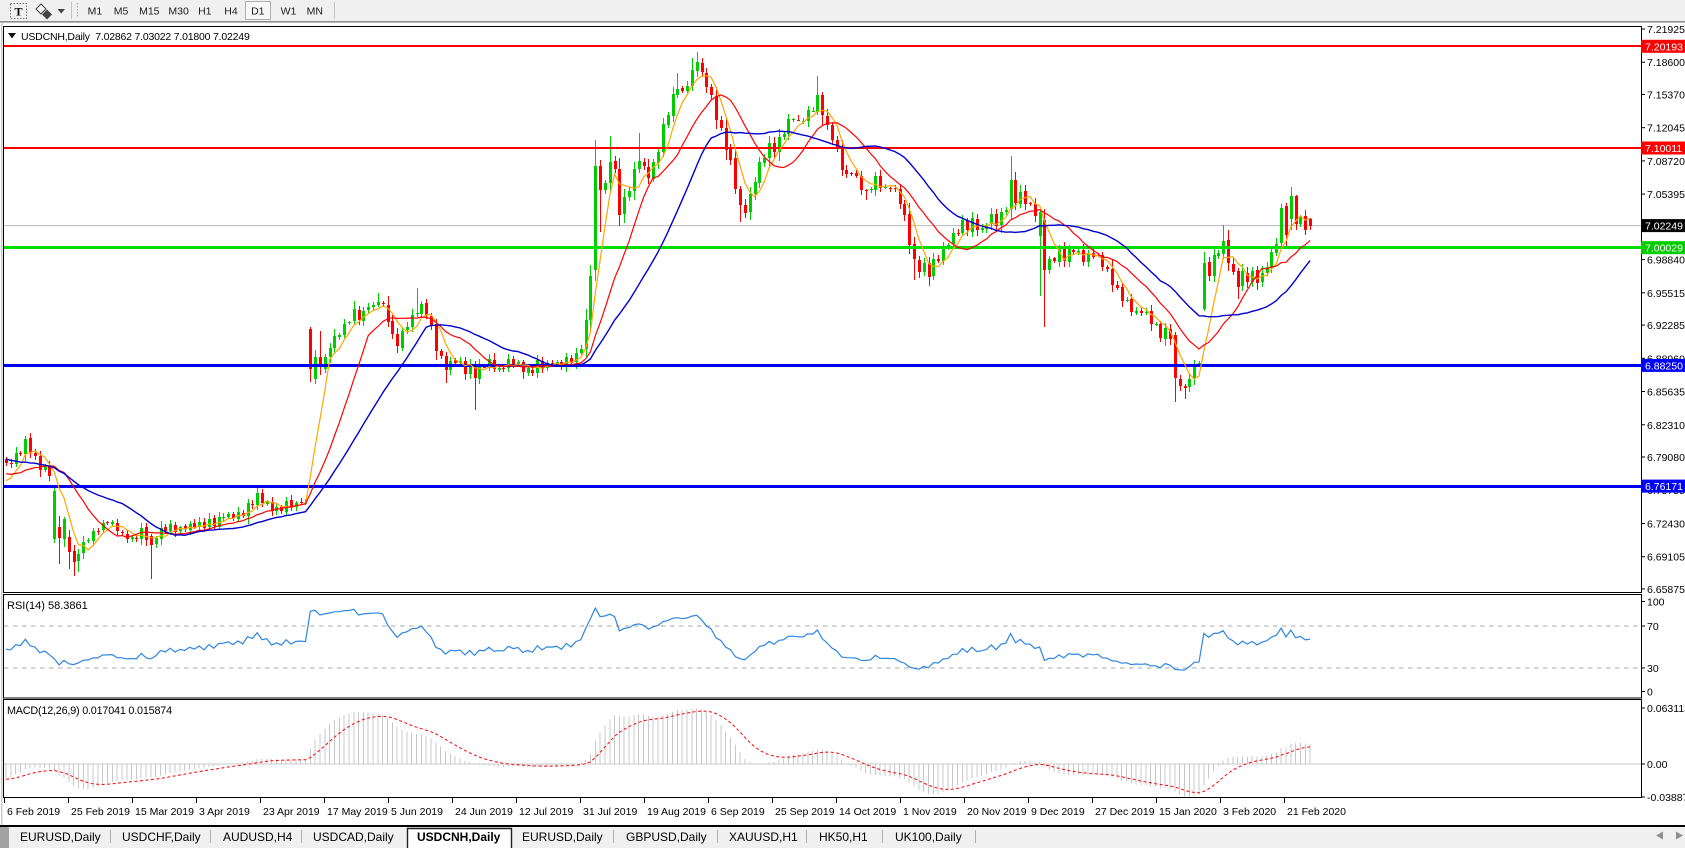 The image size is (1685, 848). What do you see at coordinates (805, 812) in the screenshot?
I see `svg-text: 25 Sep 2019` at bounding box center [805, 812].